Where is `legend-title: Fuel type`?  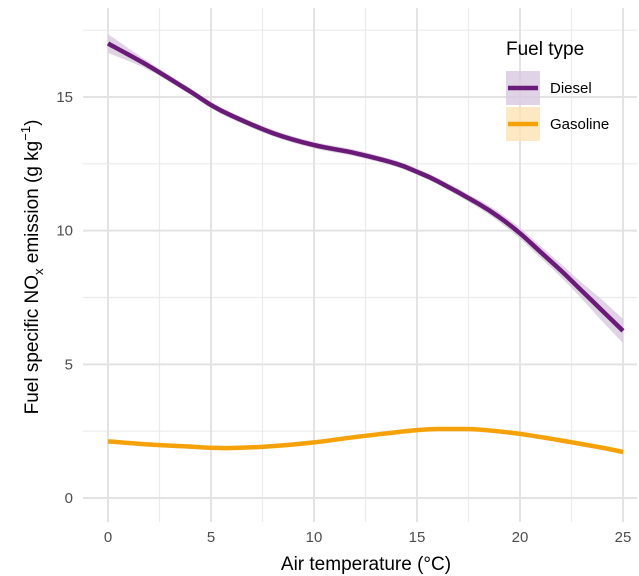
legend-title: Fuel type is located at coordinates (545, 49).